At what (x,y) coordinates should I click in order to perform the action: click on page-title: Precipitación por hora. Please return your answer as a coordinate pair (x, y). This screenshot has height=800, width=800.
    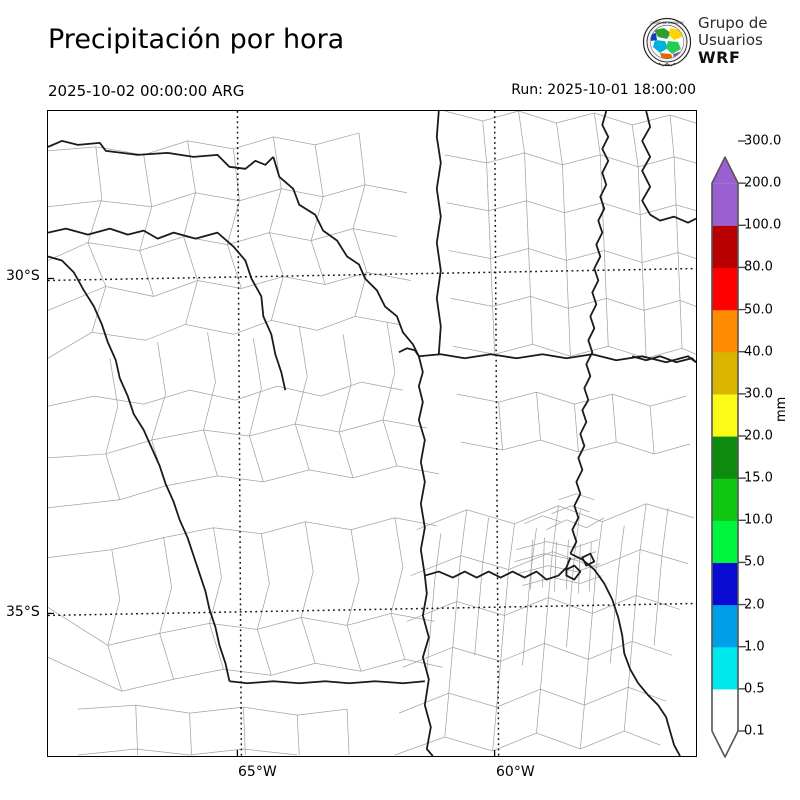
    Looking at the image, I should click on (196, 39).